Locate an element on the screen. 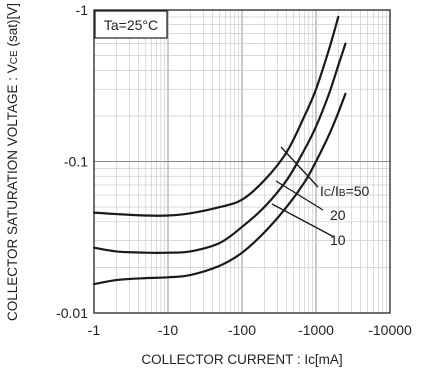 The height and width of the screenshot is (376, 426). label-leaders is located at coordinates (303, 192).